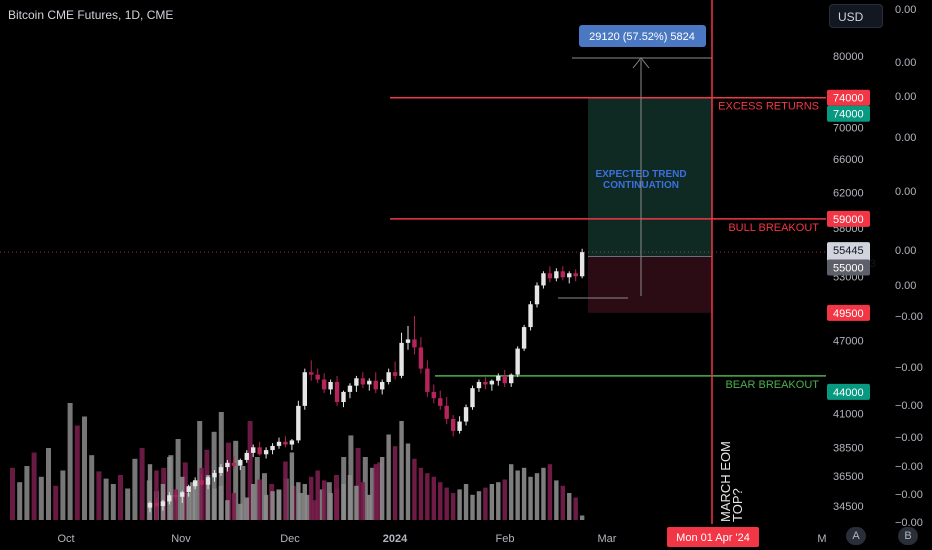 The width and height of the screenshot is (932, 550). I want to click on drawing-tools: 29120 (57.52%) 5824, so click(635, 162).